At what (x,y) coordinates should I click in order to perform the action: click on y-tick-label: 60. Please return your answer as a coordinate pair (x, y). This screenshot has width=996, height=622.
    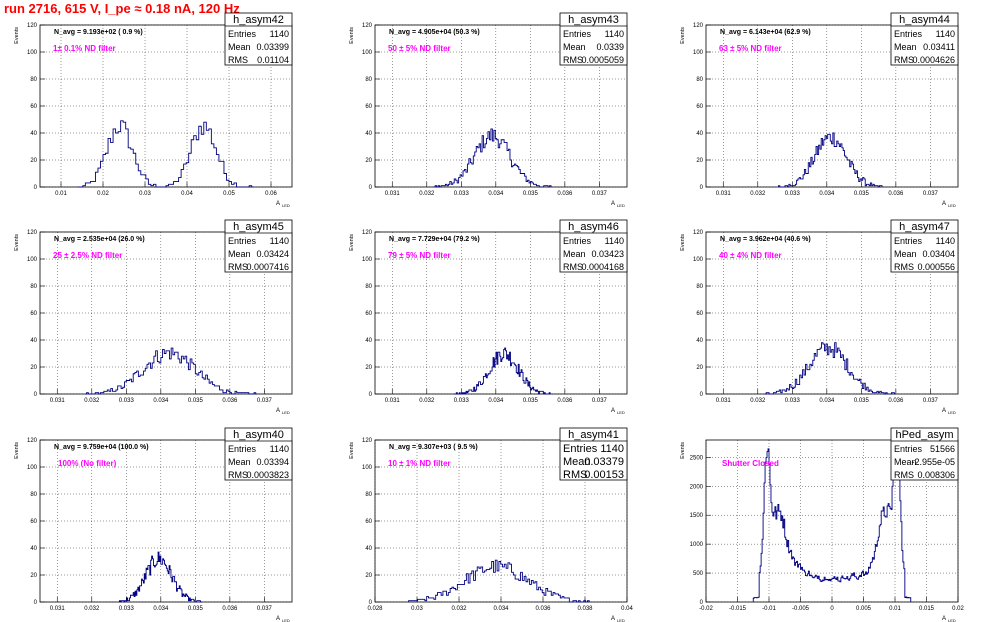
    Looking at the image, I should click on (368, 107).